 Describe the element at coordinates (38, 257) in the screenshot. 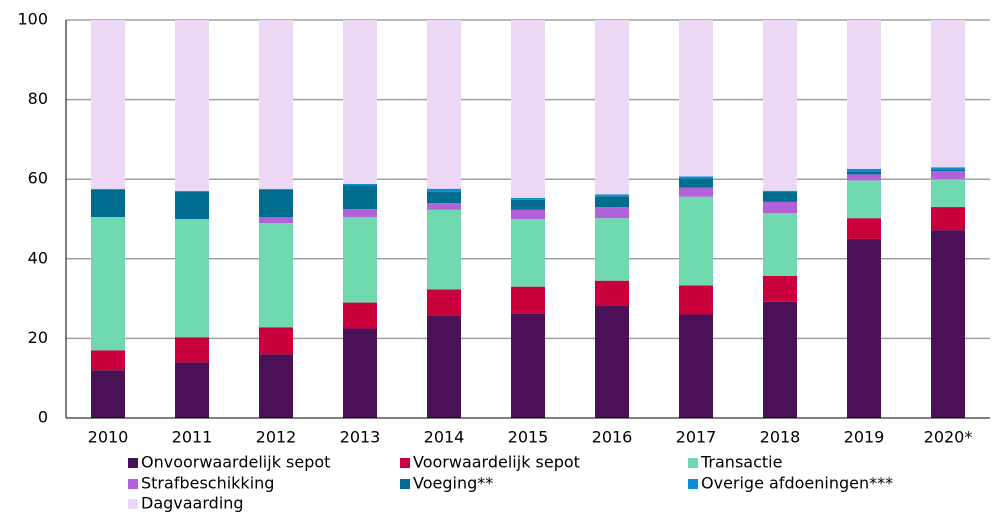

I see `y-tick-label: 40` at that location.